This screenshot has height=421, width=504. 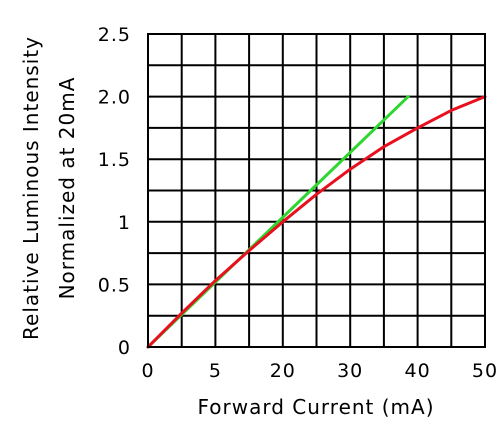 What do you see at coordinates (114, 35) in the screenshot?
I see `y-tick-label: 2.5` at bounding box center [114, 35].